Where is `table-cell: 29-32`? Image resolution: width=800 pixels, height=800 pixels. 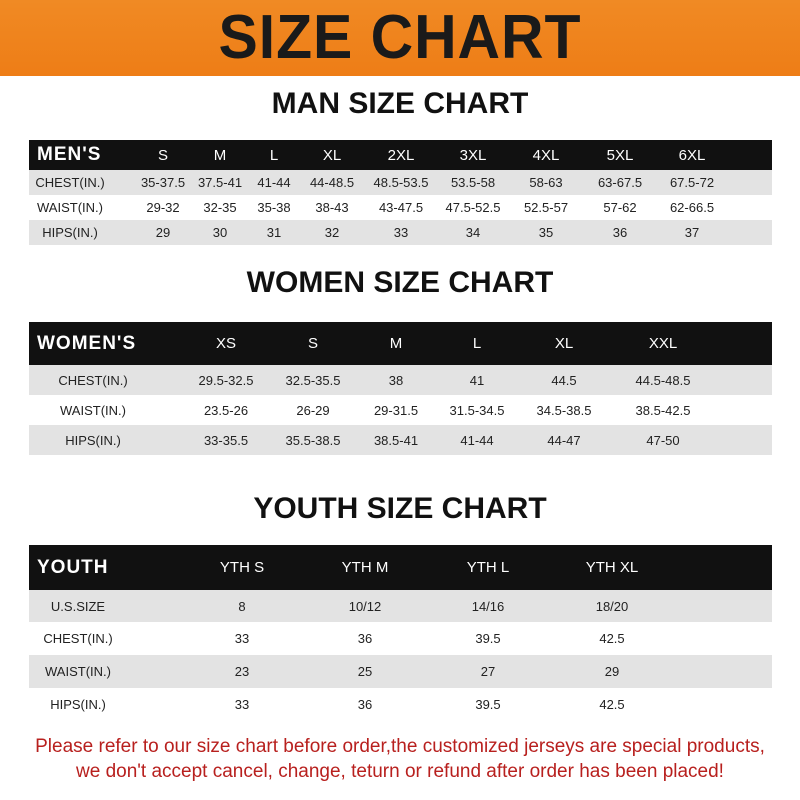 table-cell: 29-32 is located at coordinates (163, 207).